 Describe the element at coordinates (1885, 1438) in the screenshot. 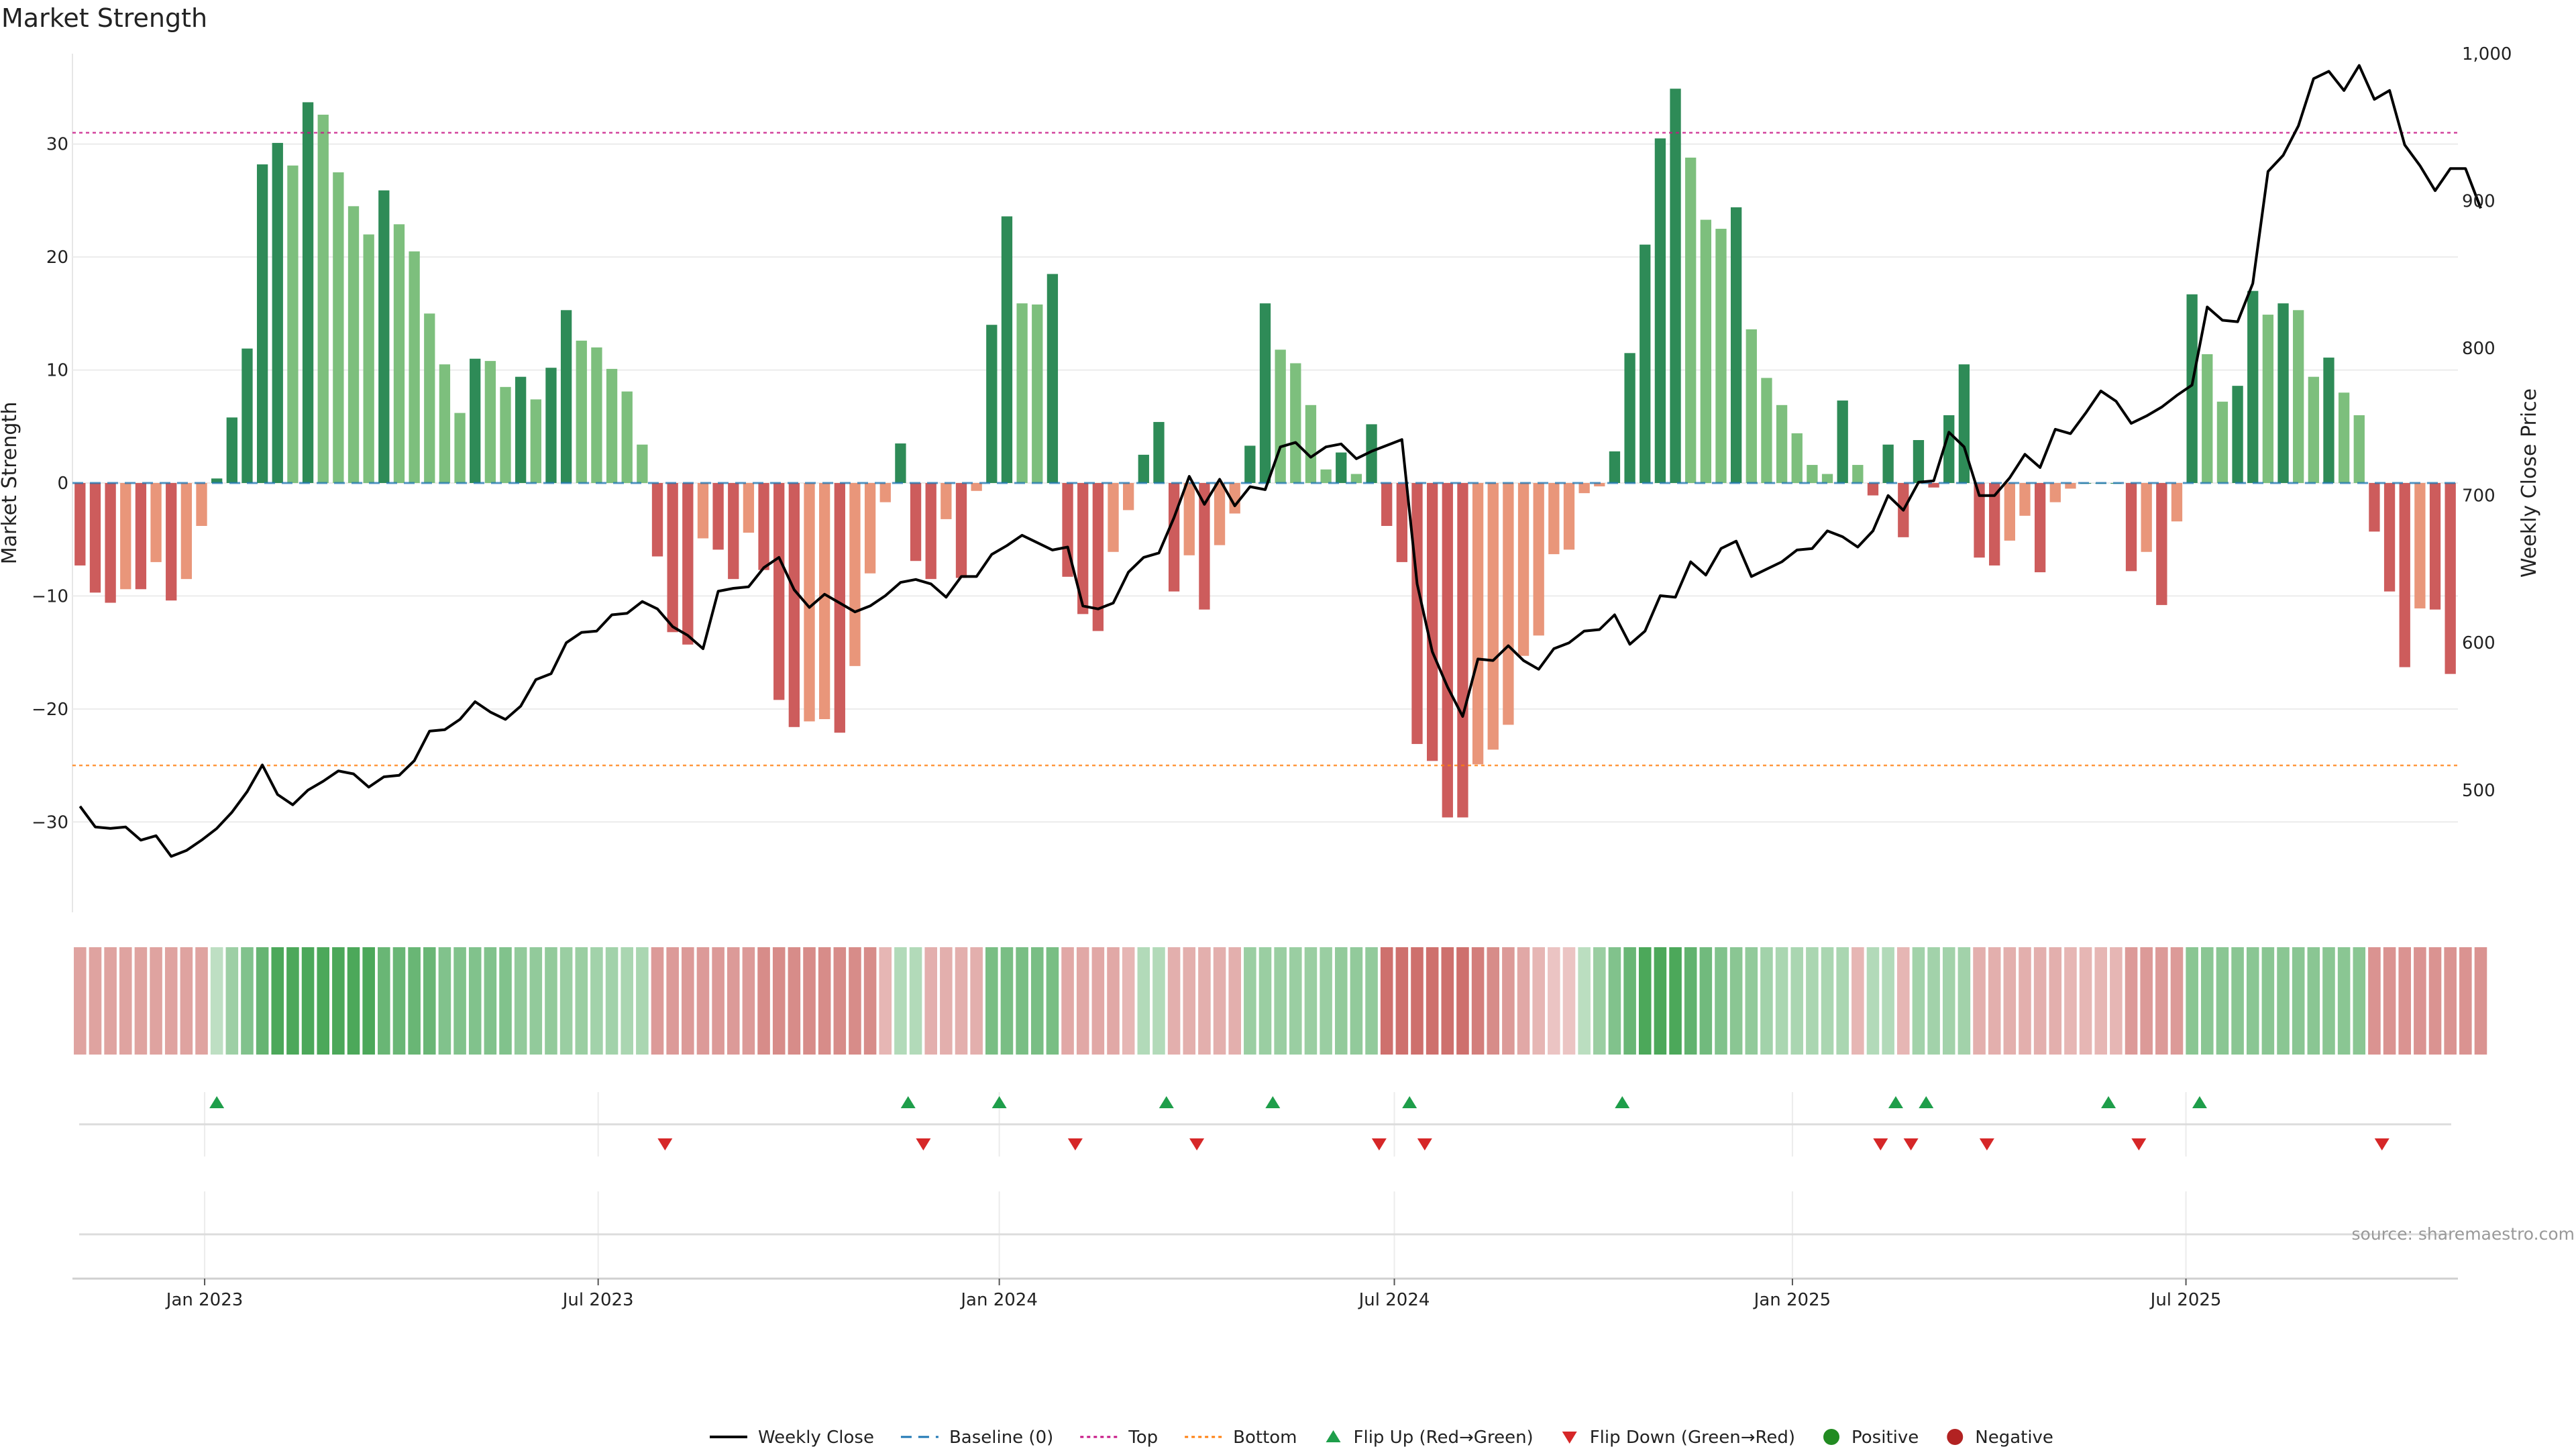

I see `legend-label: Positive` at that location.